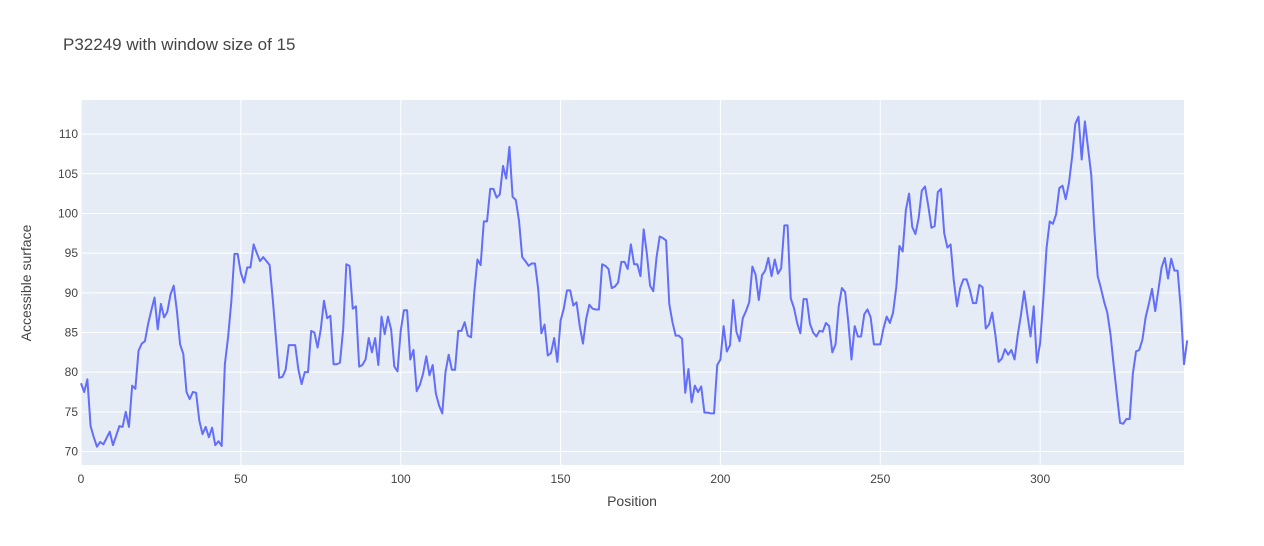  I want to click on y-tick-label: 80, so click(72, 372).